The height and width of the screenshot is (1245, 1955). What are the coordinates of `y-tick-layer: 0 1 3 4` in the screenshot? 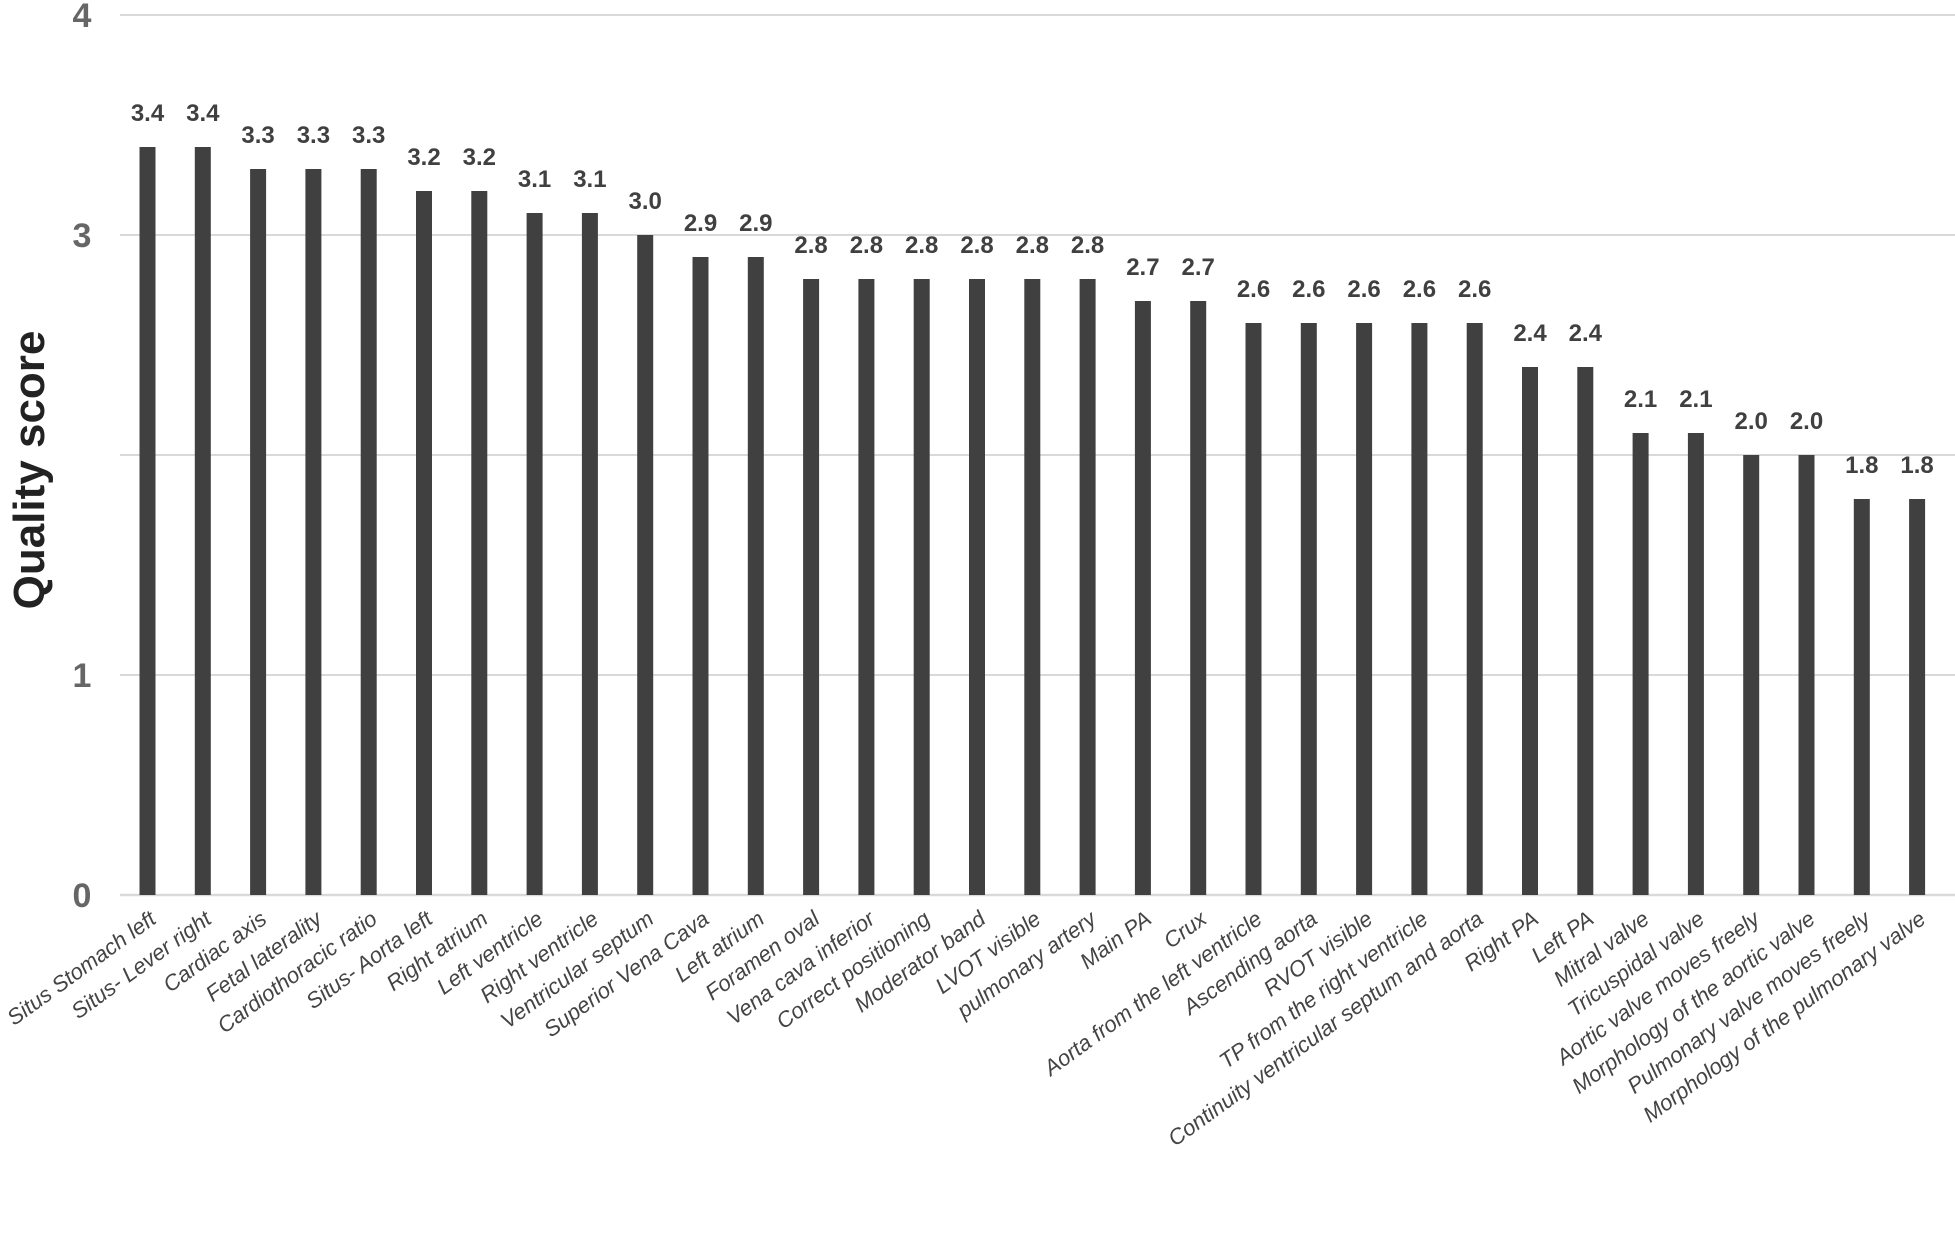 It's located at (82, 457).